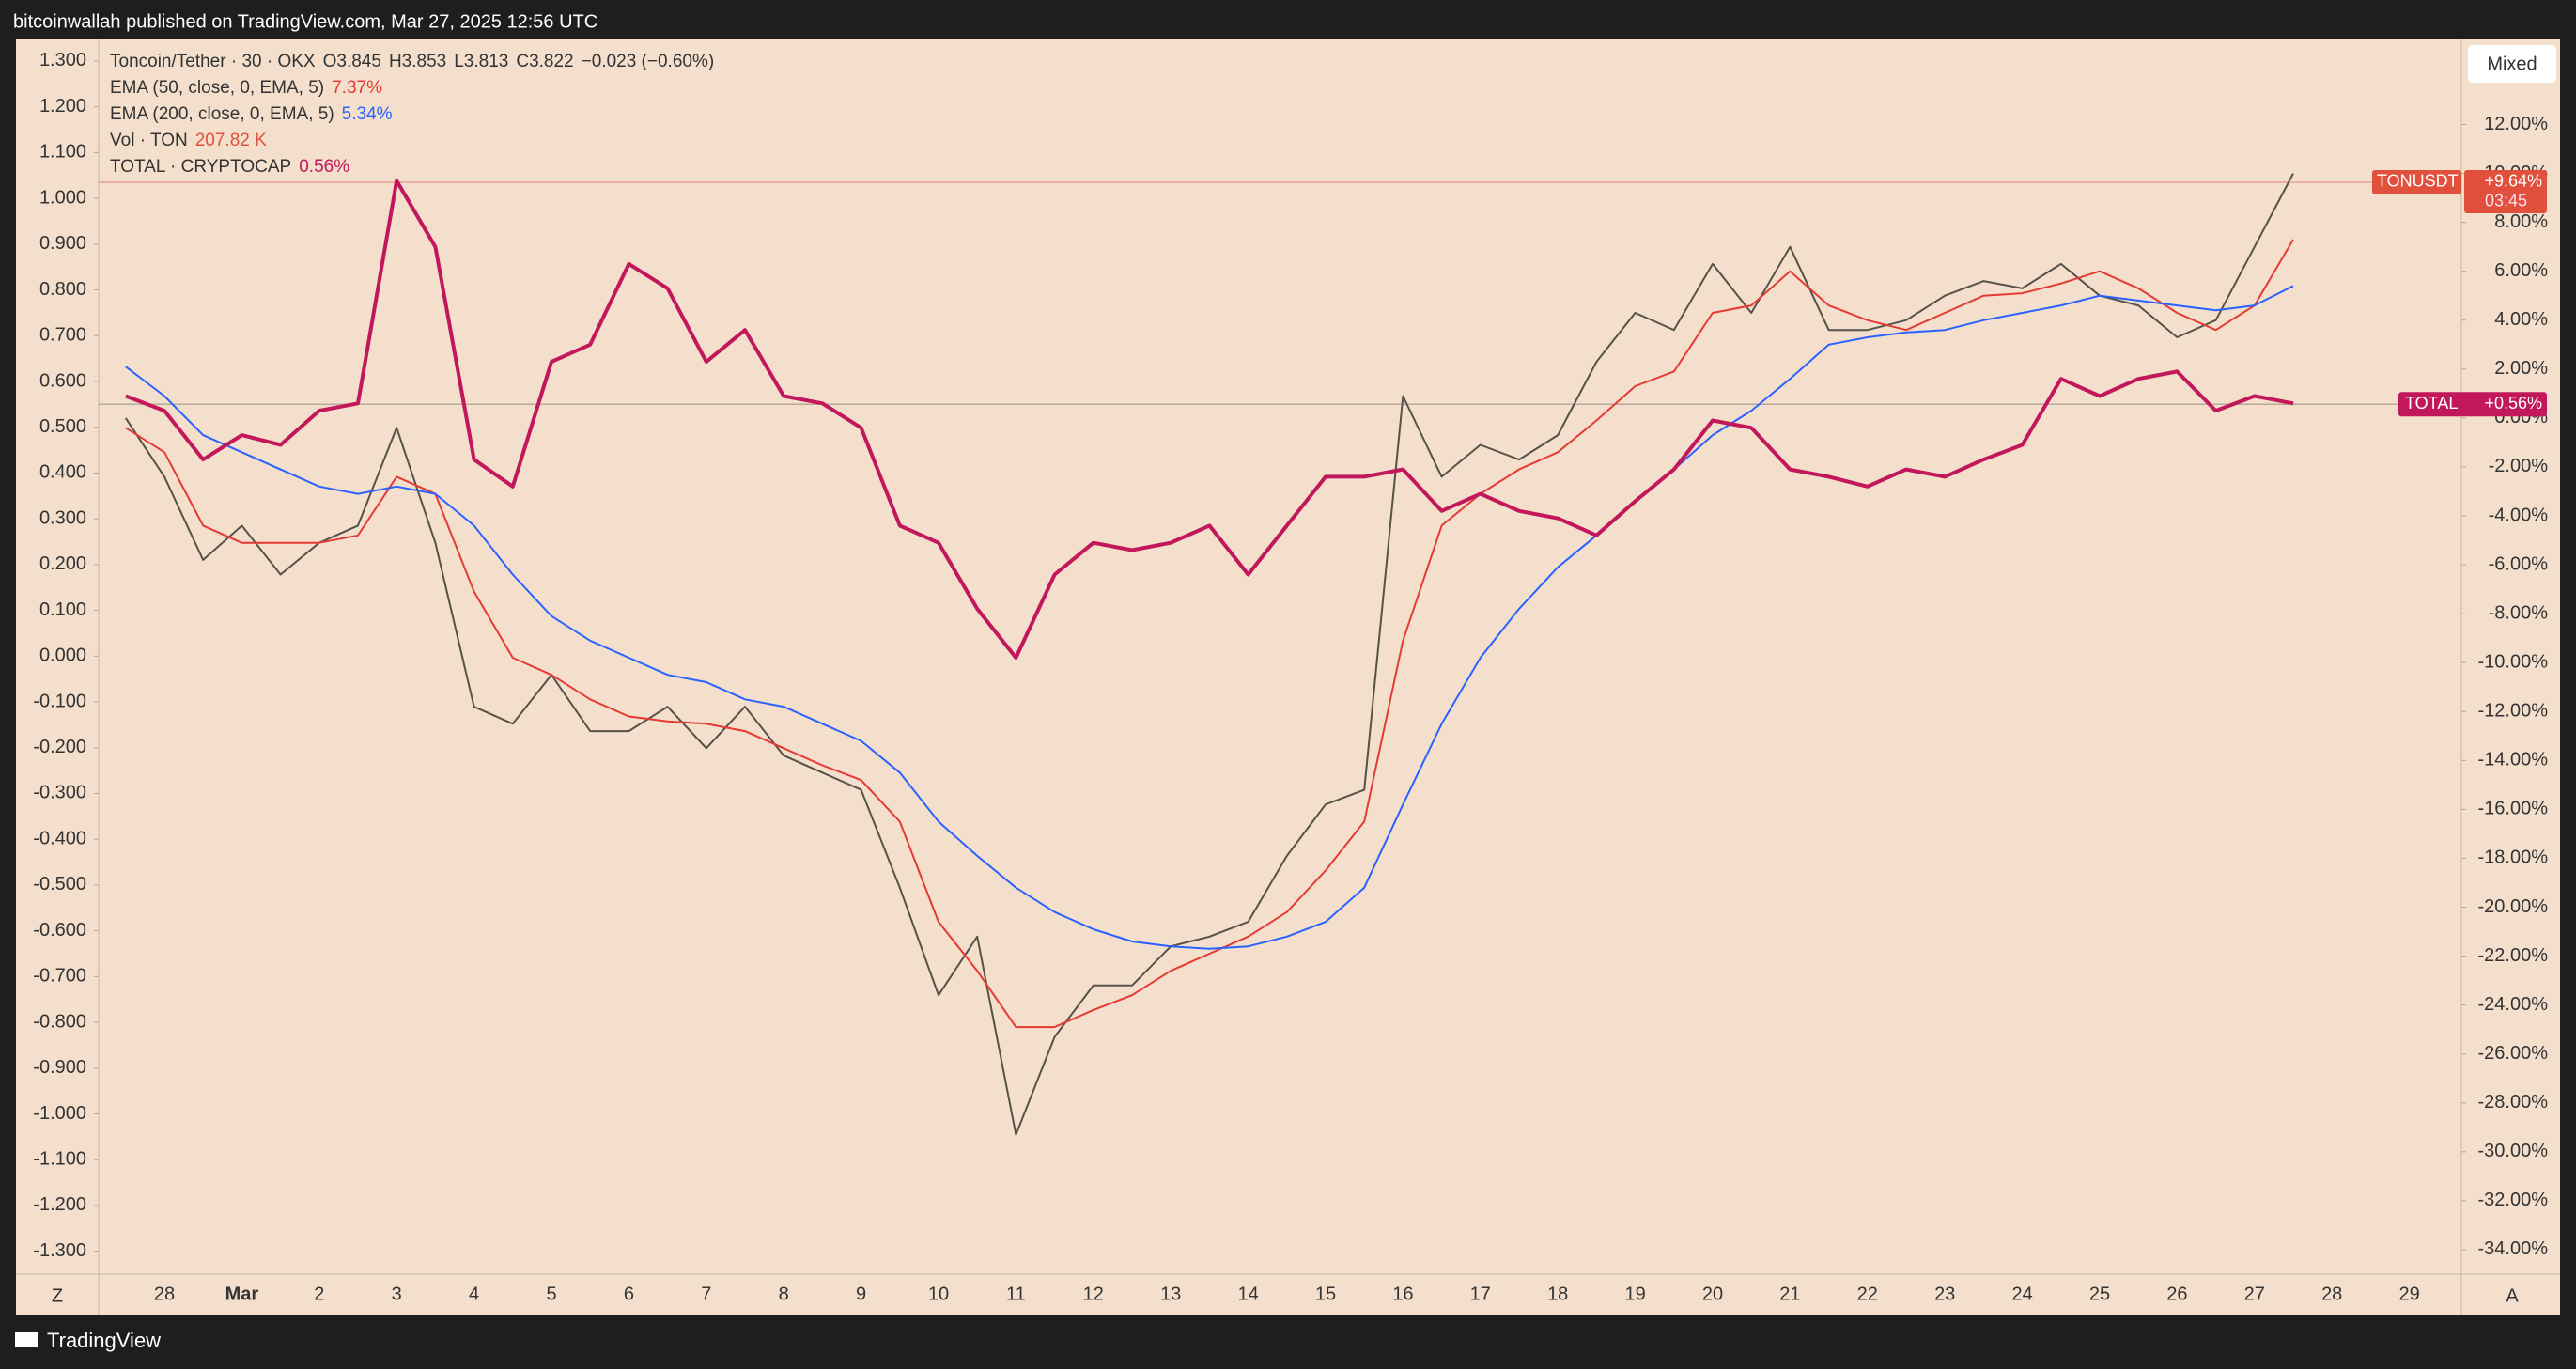  What do you see at coordinates (2513, 711) in the screenshot?
I see `y2-tick-label: -12.00%` at bounding box center [2513, 711].